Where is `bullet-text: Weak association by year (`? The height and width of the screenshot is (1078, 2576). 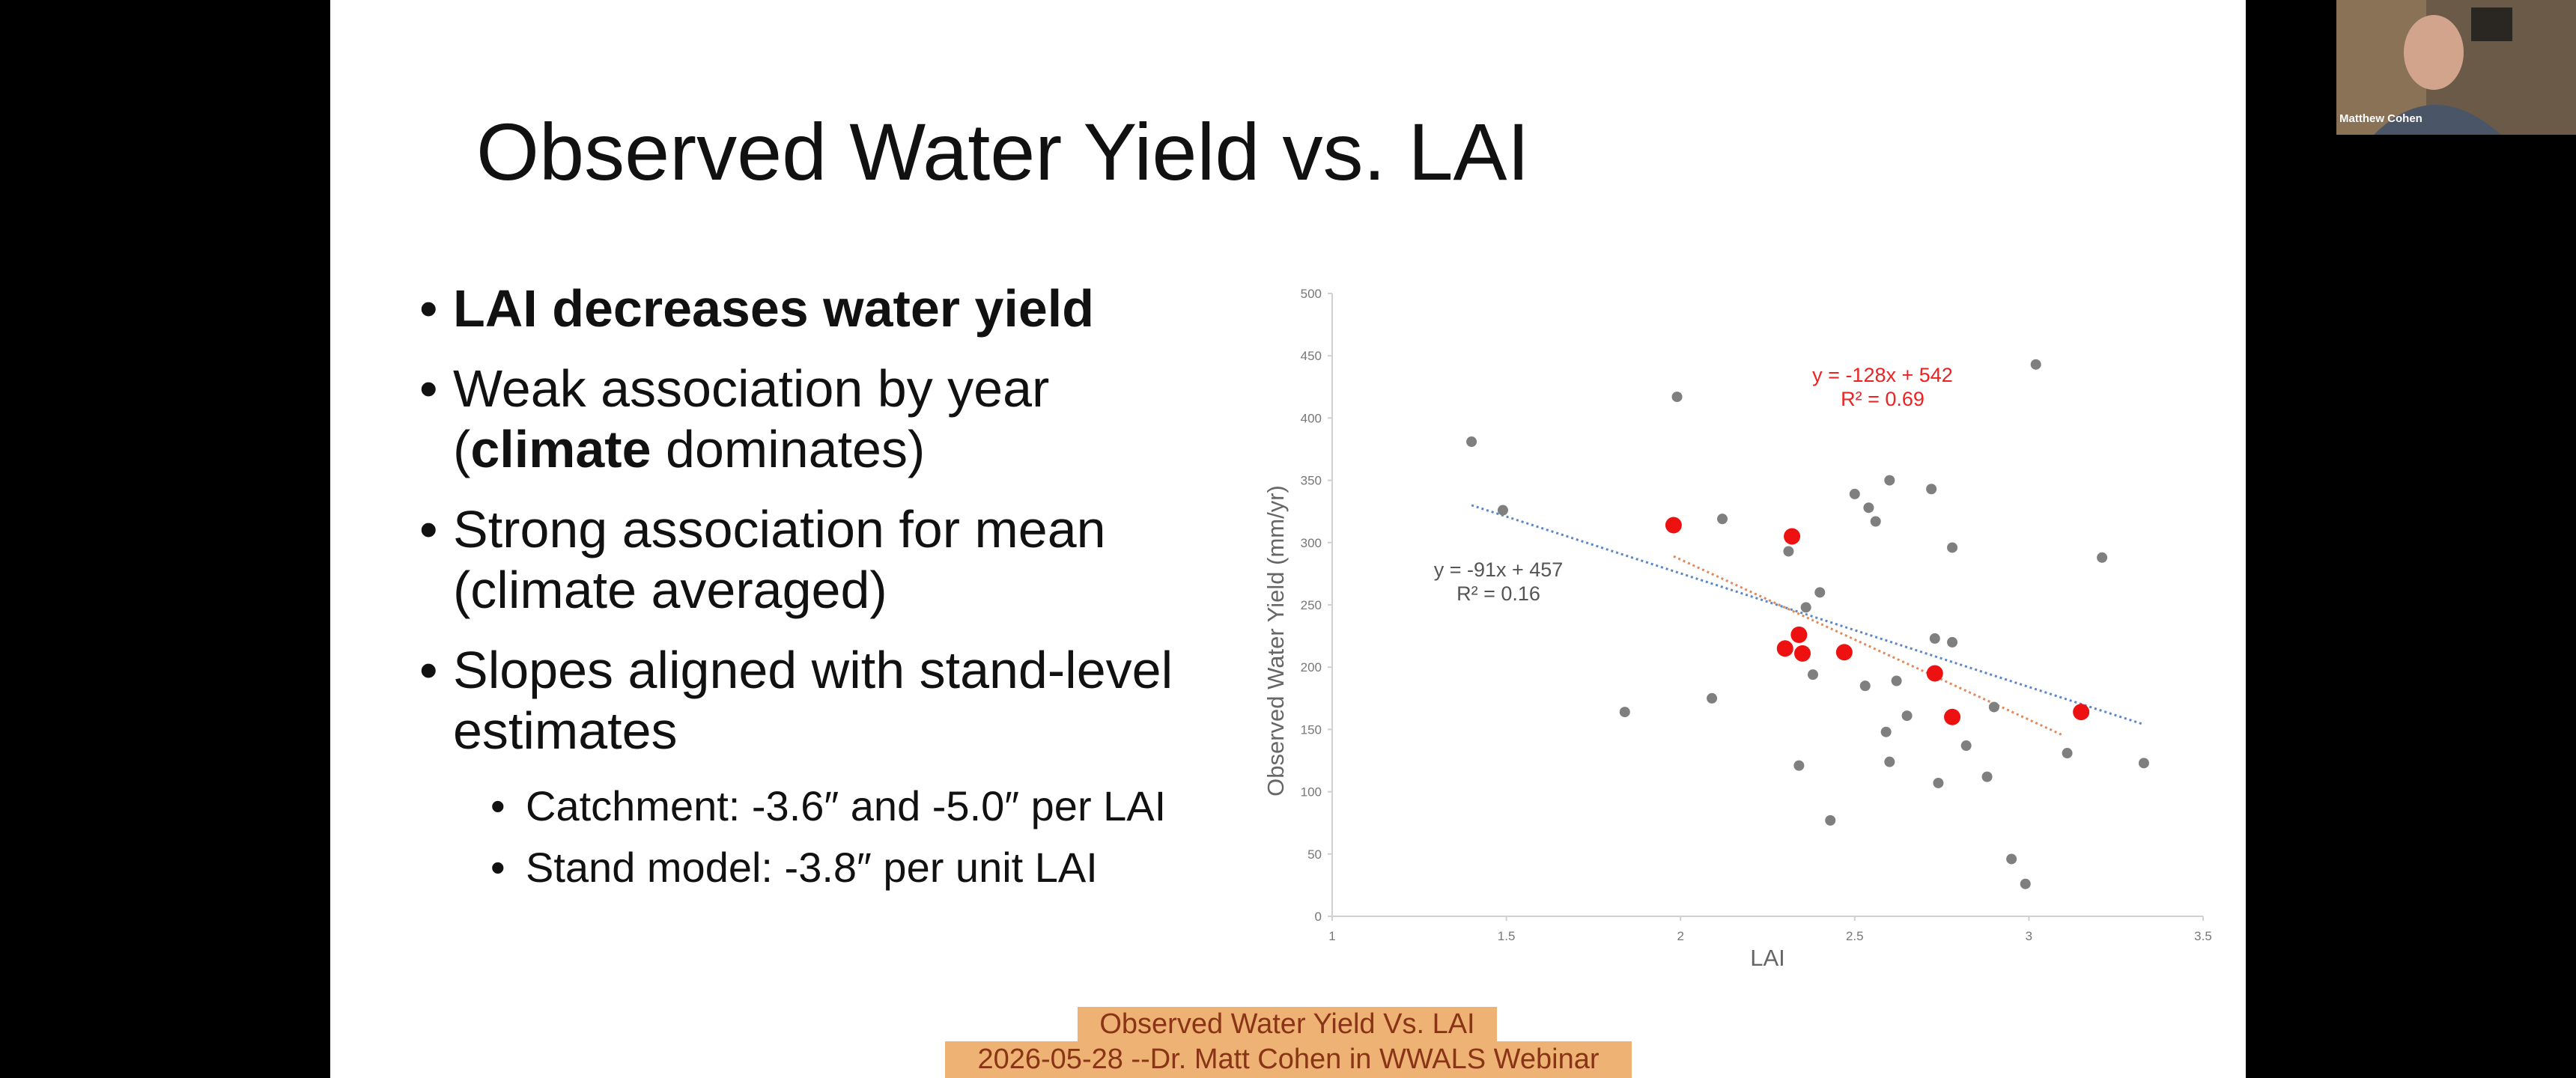 bullet-text: Weak association by year ( is located at coordinates (751, 418).